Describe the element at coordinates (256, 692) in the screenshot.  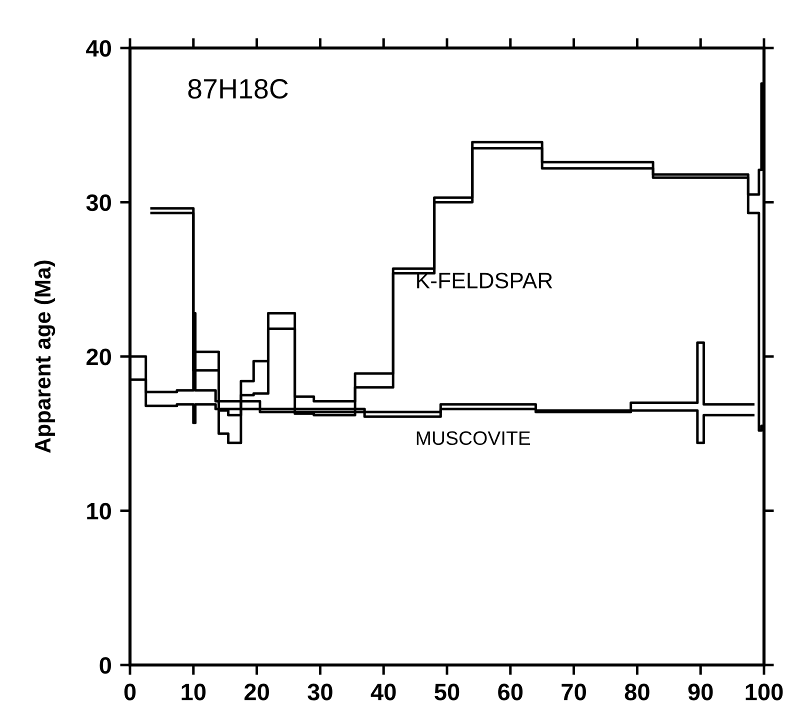
I see `x-tick-label: 20` at that location.